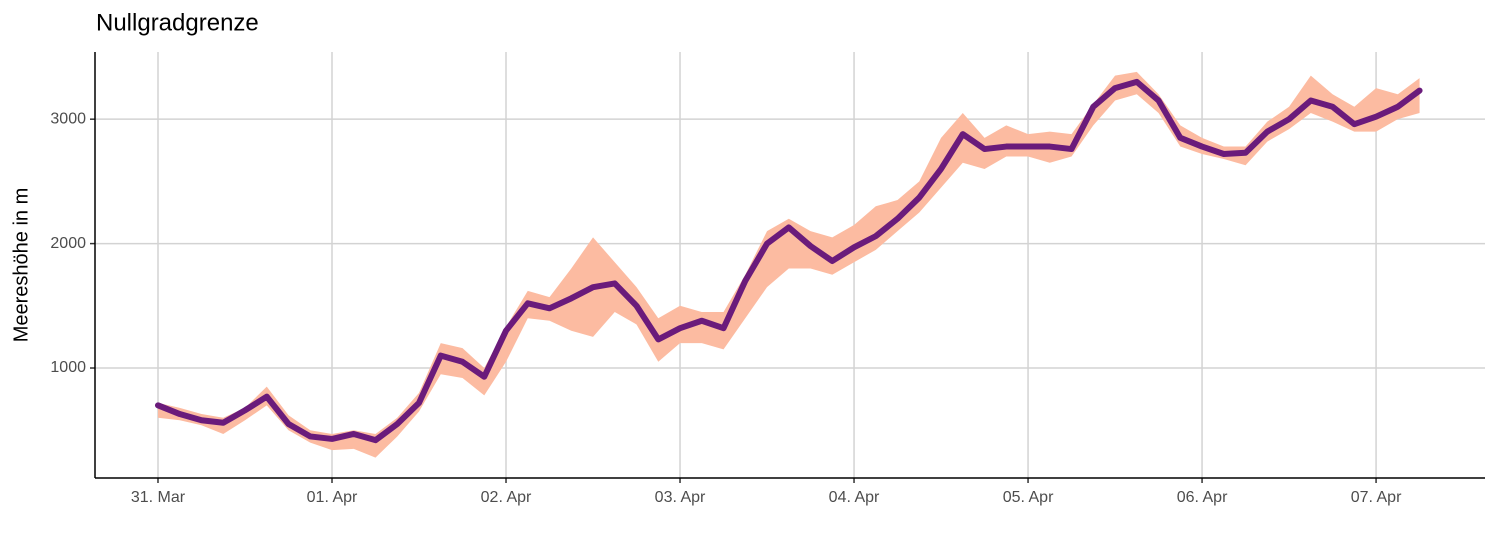 The width and height of the screenshot is (1500, 550). What do you see at coordinates (68, 118) in the screenshot?
I see `y-tick-label: 3000` at bounding box center [68, 118].